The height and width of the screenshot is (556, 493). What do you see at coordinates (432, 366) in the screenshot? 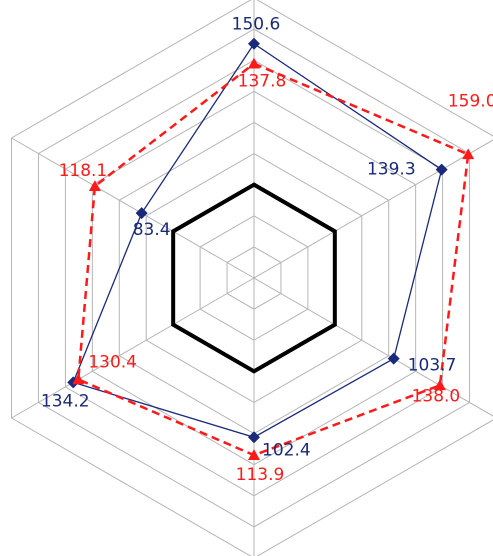
I see `series-1-data-label: 103.7` at bounding box center [432, 366].